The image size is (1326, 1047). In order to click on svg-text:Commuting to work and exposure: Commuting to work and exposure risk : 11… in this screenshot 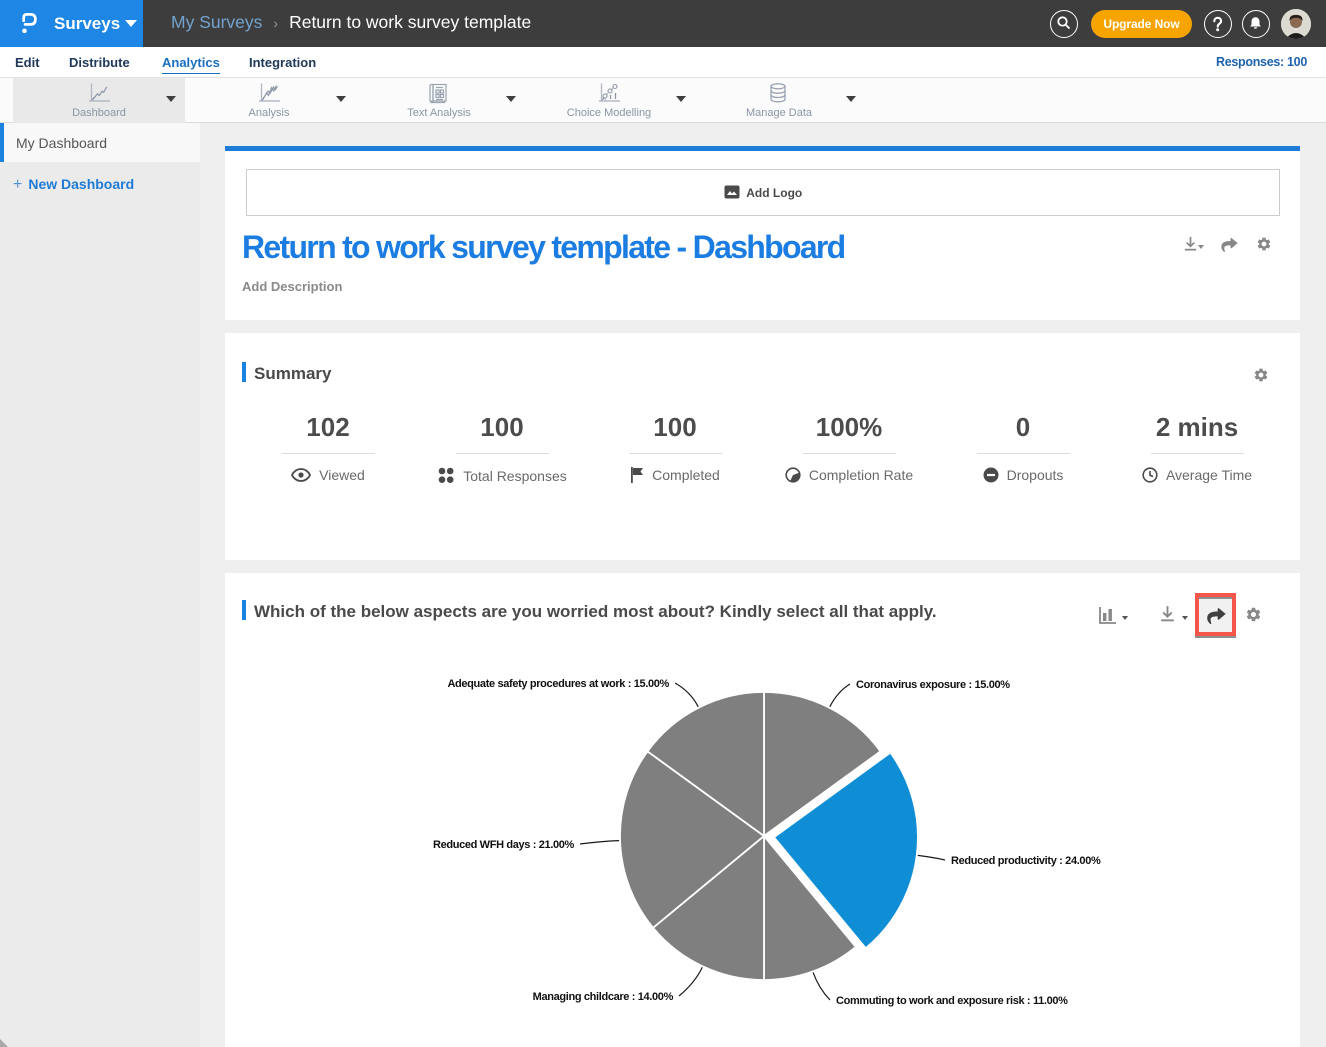, I will do `click(952, 1001)`.